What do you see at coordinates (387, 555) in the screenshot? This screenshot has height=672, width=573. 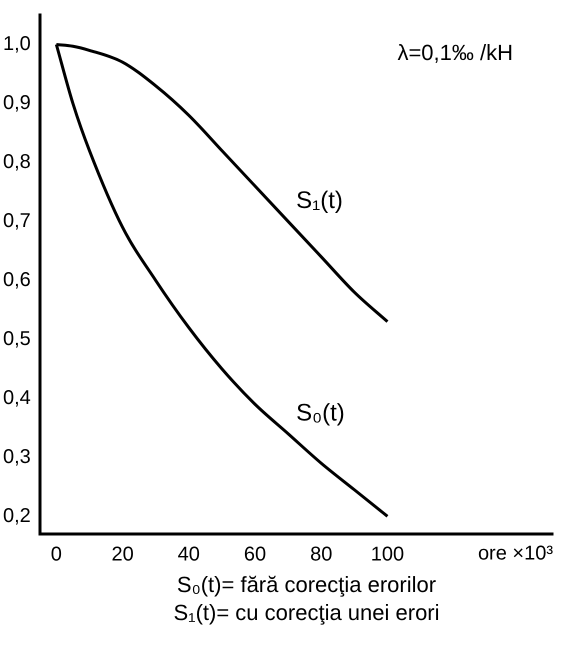 I see `x-tick-label: 100` at bounding box center [387, 555].